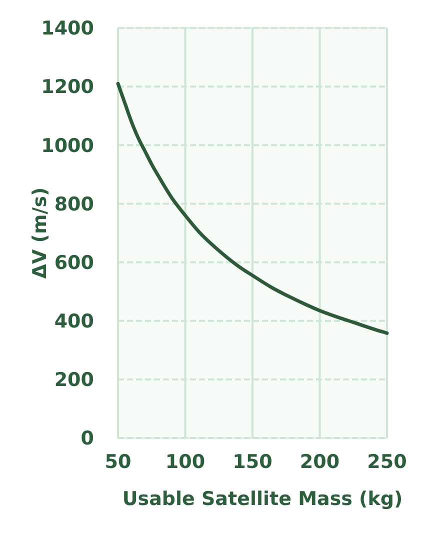  Describe the element at coordinates (74, 263) in the screenshot. I see `y-tick-label: 600` at that location.